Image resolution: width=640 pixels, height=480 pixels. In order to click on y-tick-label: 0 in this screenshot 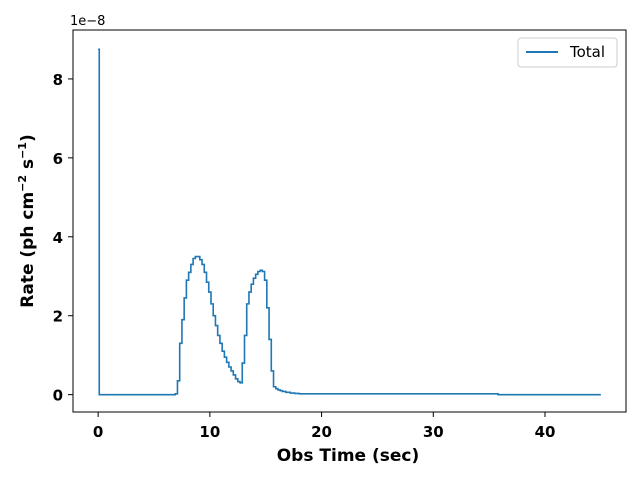, I will do `click(58, 396)`.